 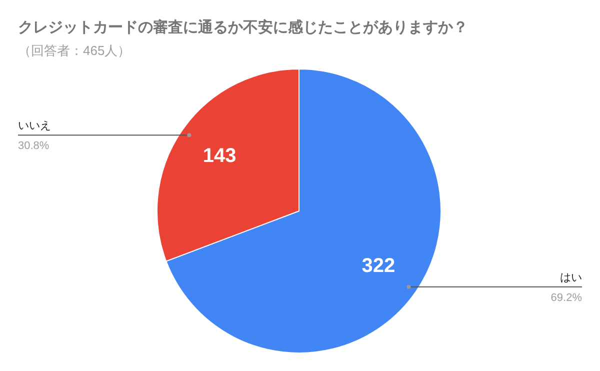 What do you see at coordinates (219, 156) in the screenshot?
I see `data-label: 143` at bounding box center [219, 156].